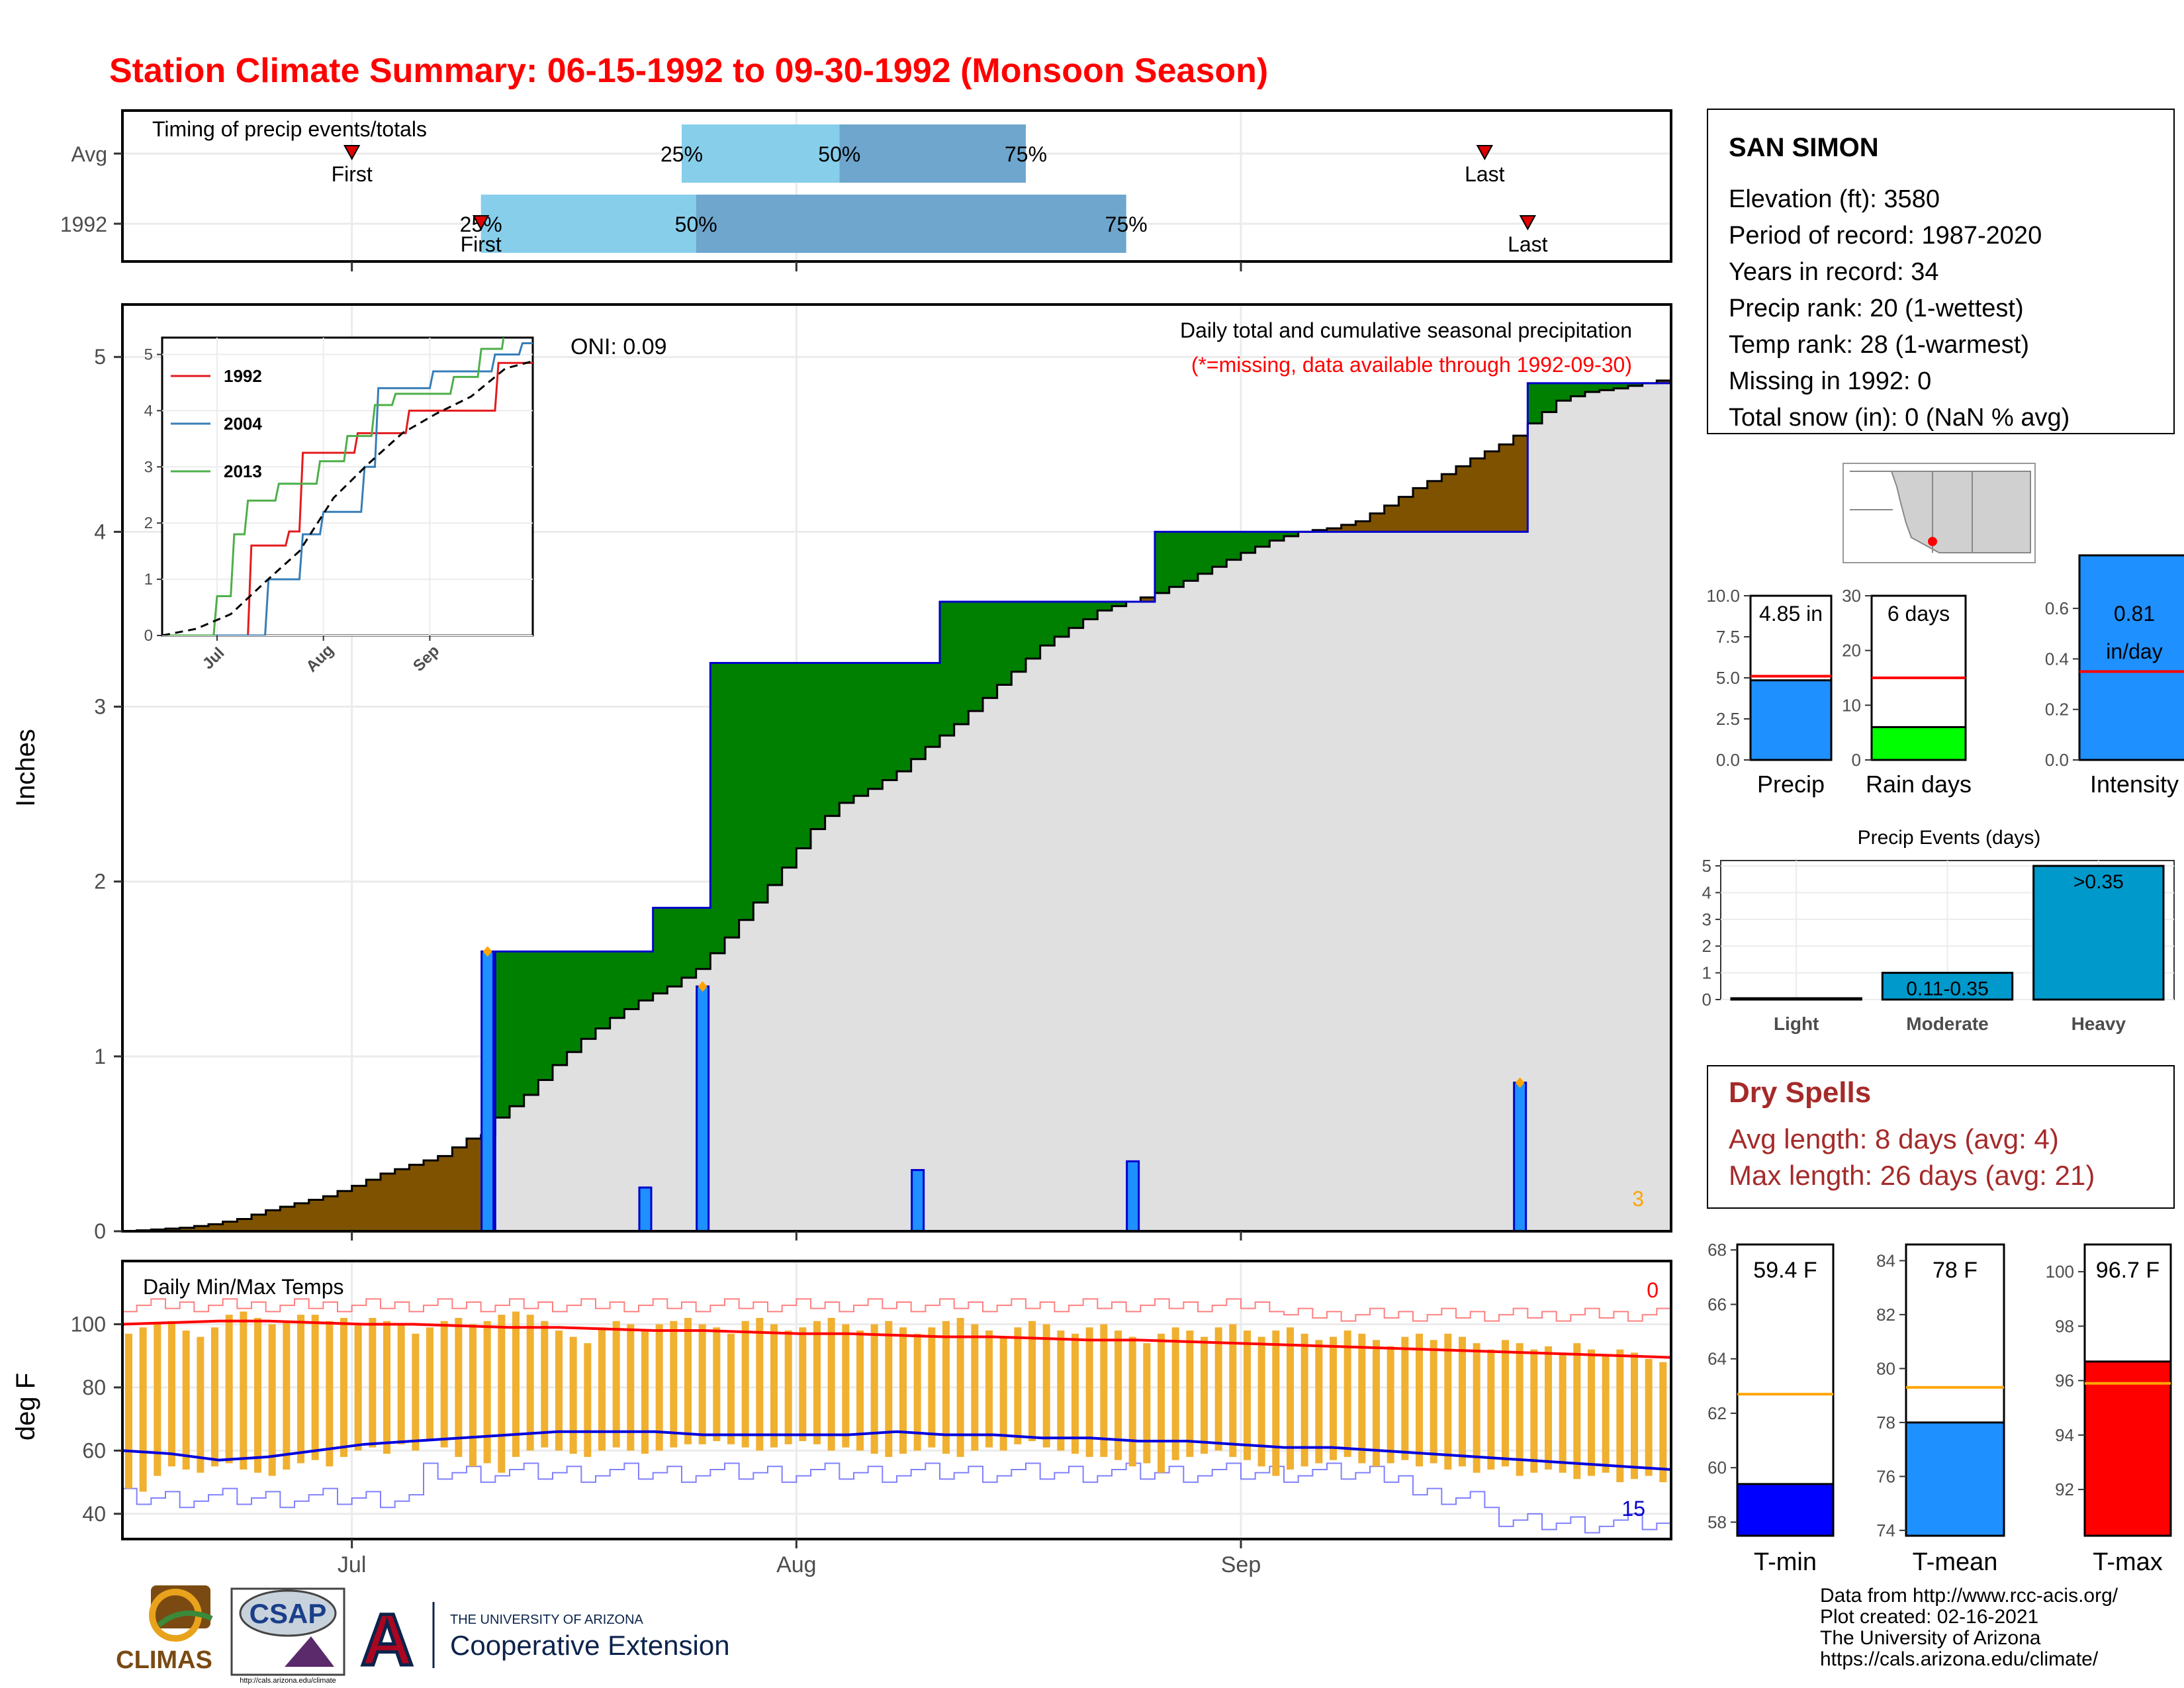 Image resolution: width=2184 pixels, height=1688 pixels. Describe the element at coordinates (1791, 614) in the screenshot. I see `season-total-value-label: 4.85 in` at that location.